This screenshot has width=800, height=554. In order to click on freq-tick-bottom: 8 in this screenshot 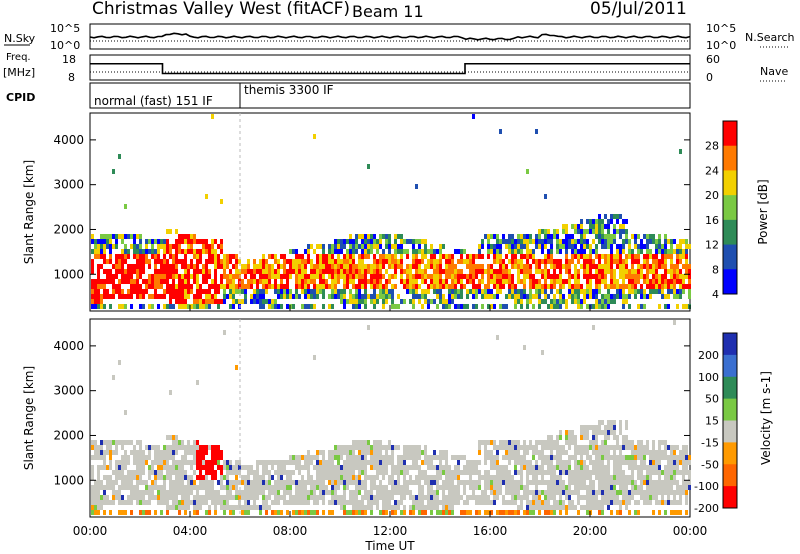, I will do `click(71, 77)`.